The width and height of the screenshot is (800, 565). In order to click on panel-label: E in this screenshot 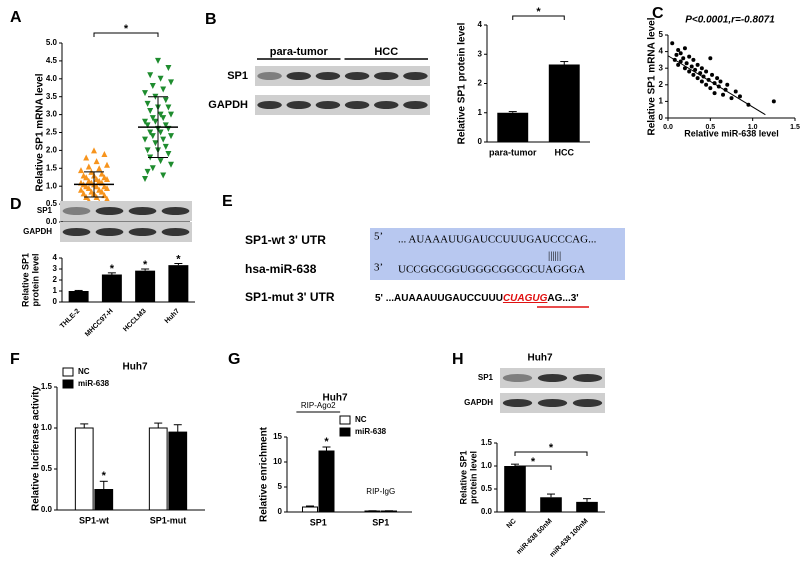, I will do `click(227, 201)`.